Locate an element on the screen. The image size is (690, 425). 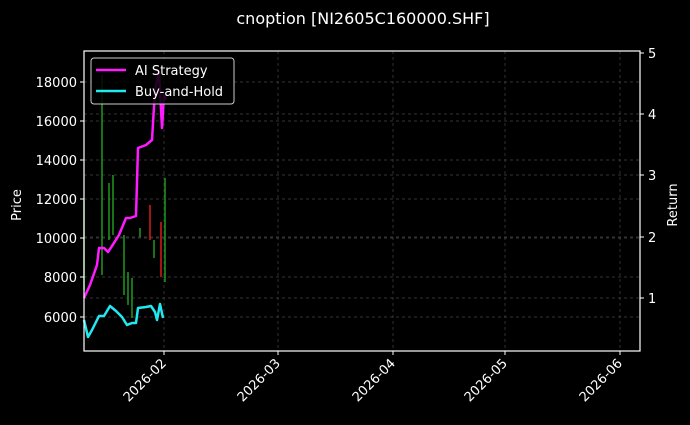
y-axis-left: 18000 16000 14000 12000 10000 8000 6000 is located at coordinates (60, 201).